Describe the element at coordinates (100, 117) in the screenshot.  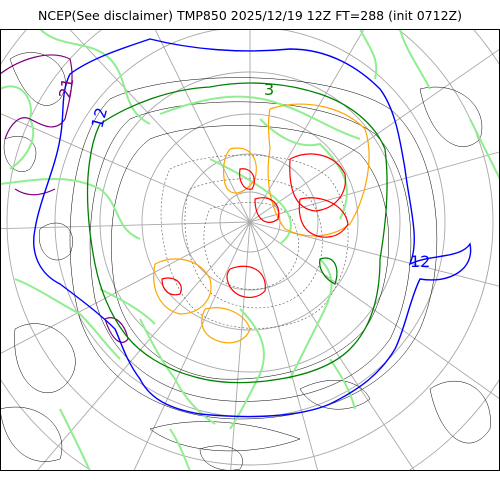
I see `contour-label-12-west: 12` at that location.